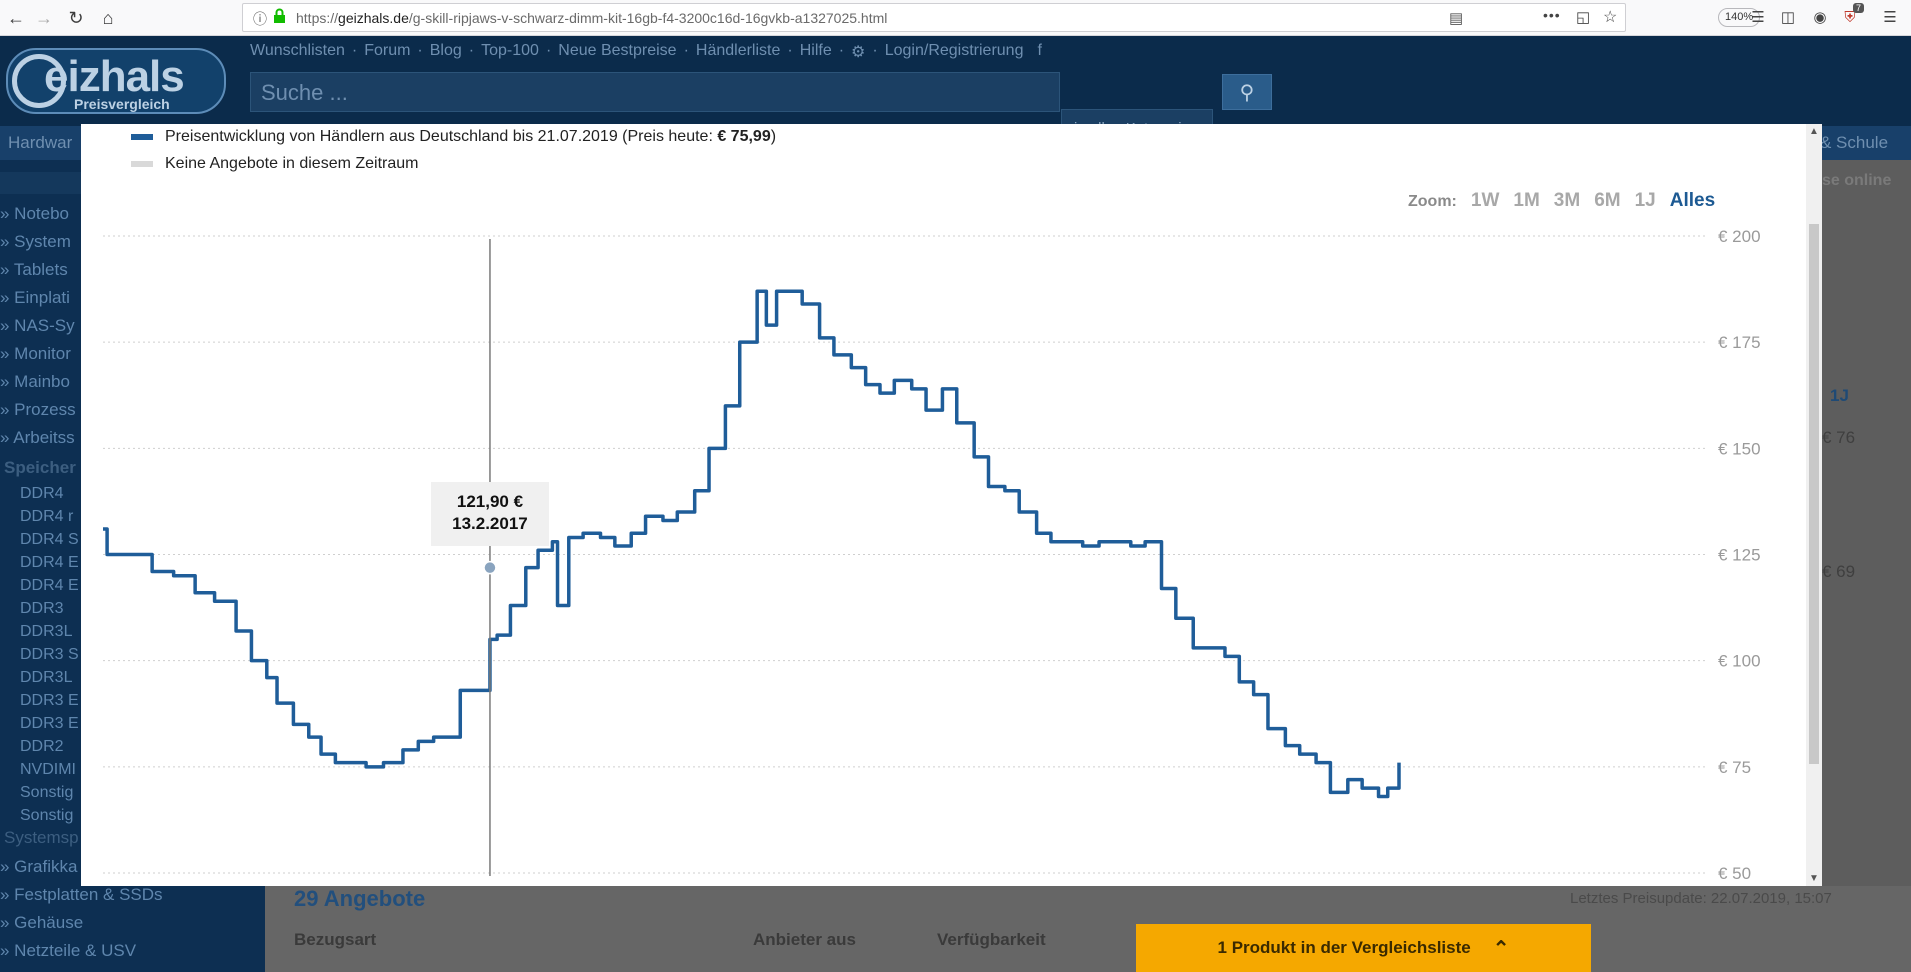 The width and height of the screenshot is (1911, 972). I want to click on zoom-level: 140%, so click(1739, 17).